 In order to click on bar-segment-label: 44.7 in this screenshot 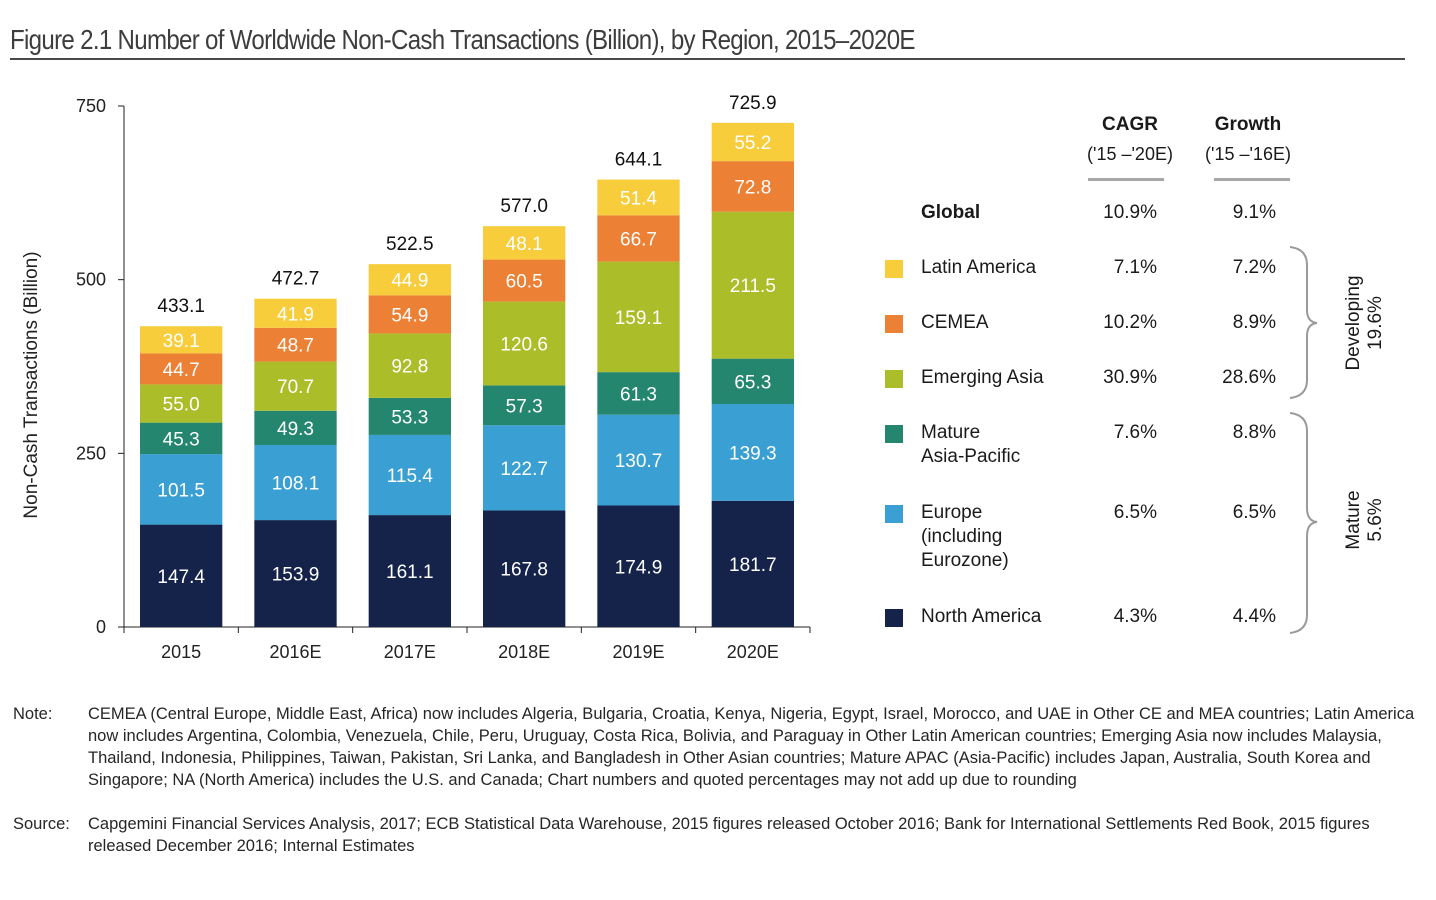, I will do `click(181, 370)`.